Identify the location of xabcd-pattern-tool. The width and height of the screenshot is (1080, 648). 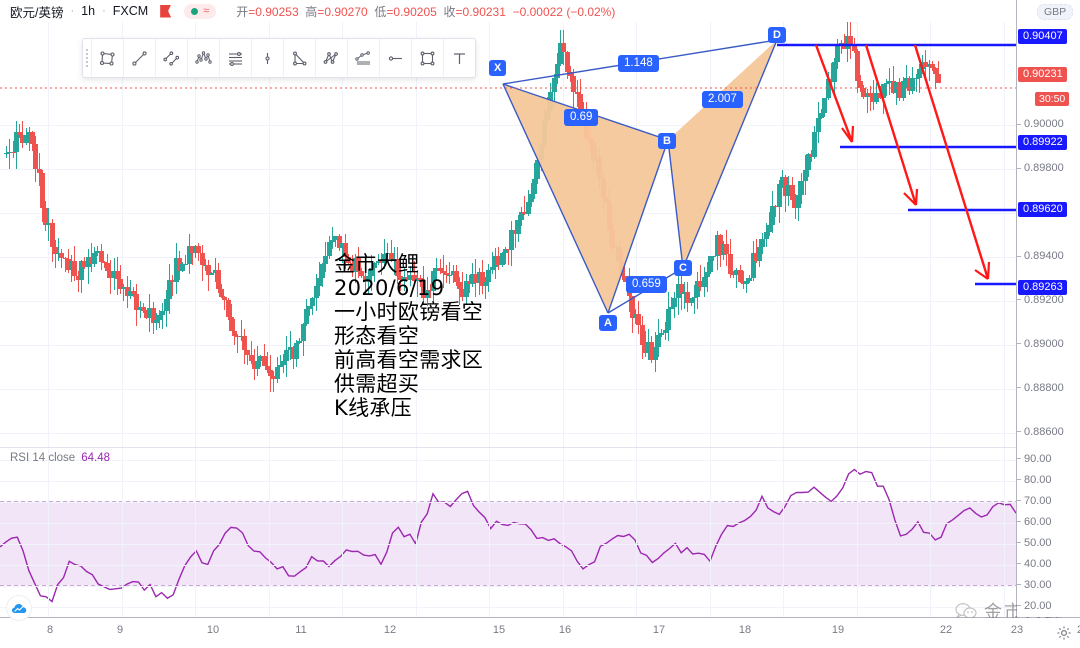
(107, 58).